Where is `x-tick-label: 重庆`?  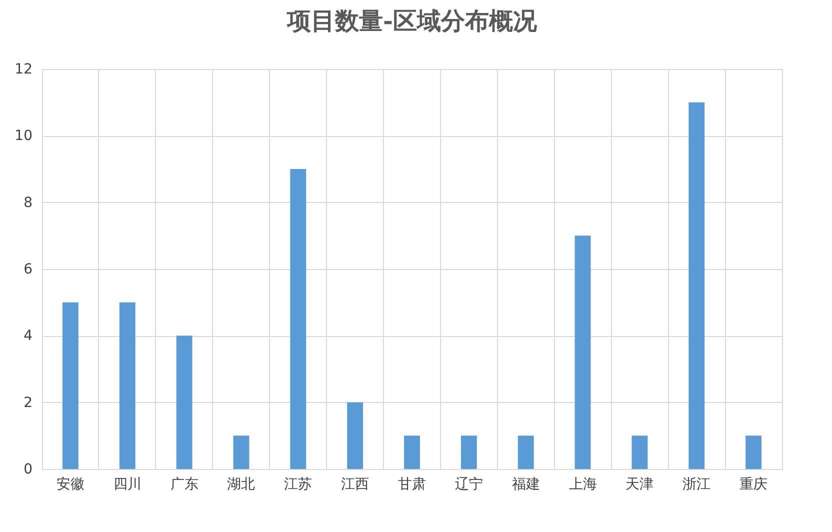 x-tick-label: 重庆 is located at coordinates (754, 484).